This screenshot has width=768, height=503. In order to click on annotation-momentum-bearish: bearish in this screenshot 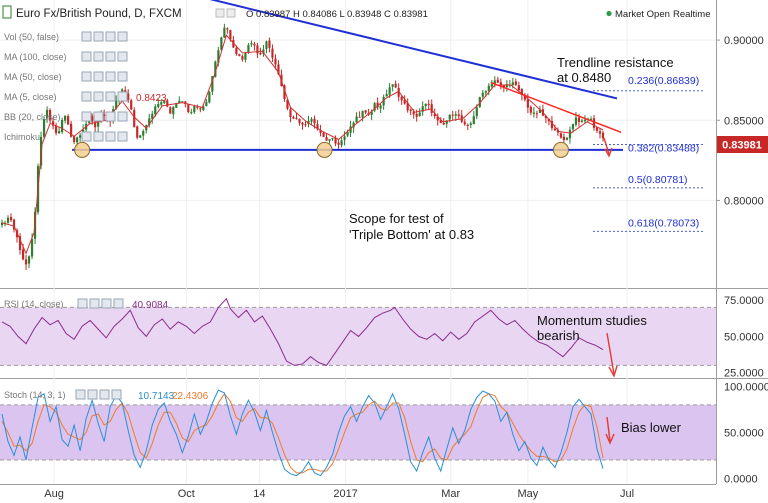, I will do `click(558, 335)`.